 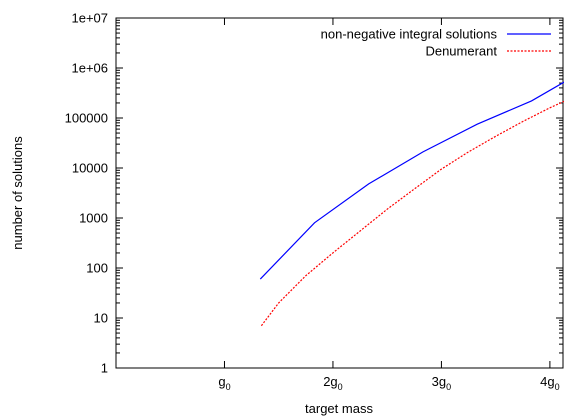 I want to click on y-tick-label: 10, so click(x=101, y=318).